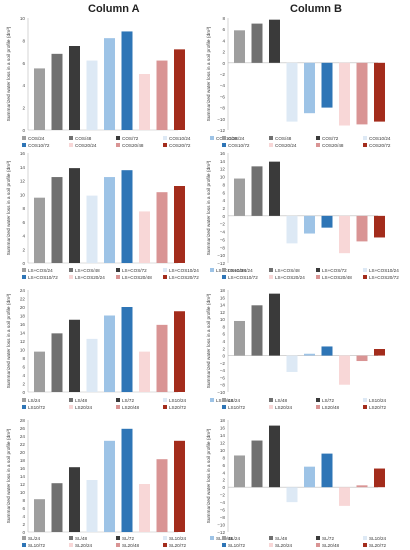 Image resolution: width=410 pixels, height=550 pixels. Describe the element at coordinates (43, 277) in the screenshot. I see `legend-label: LS+COS10/72` at that location.